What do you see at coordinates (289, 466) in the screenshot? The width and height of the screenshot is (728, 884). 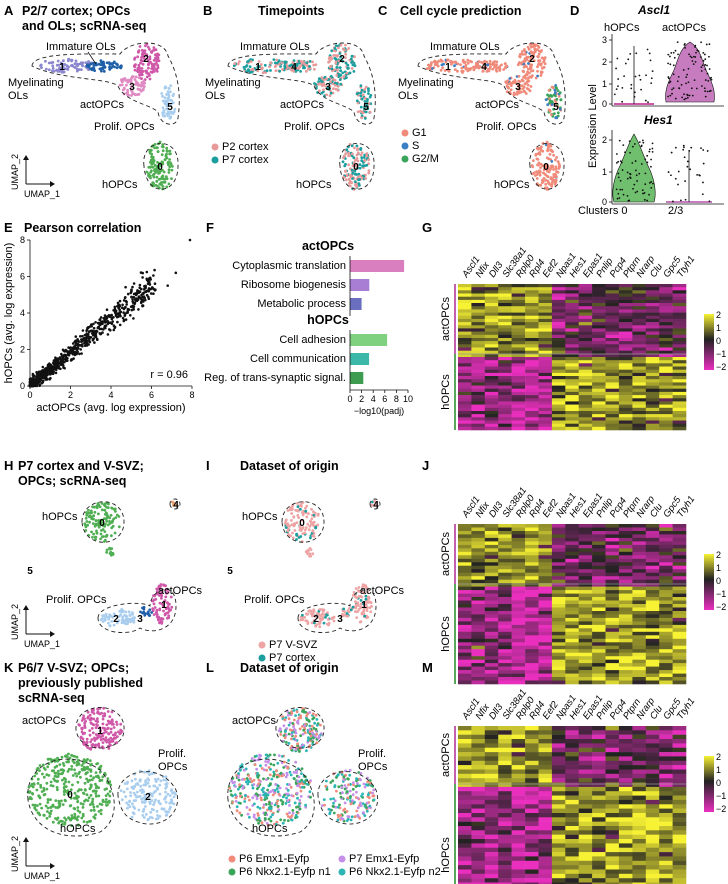 I see `title-i: Dataset of origin` at bounding box center [289, 466].